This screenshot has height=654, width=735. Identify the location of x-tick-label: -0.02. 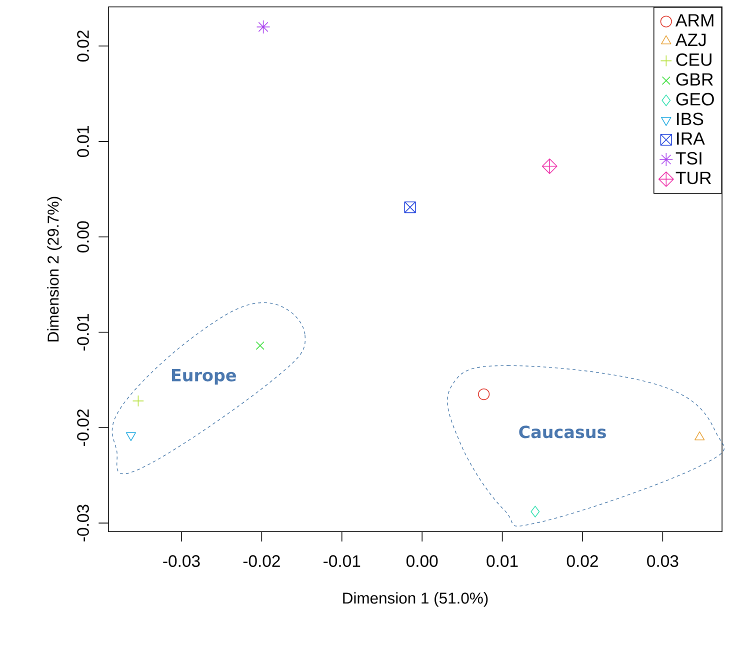
(261, 561).